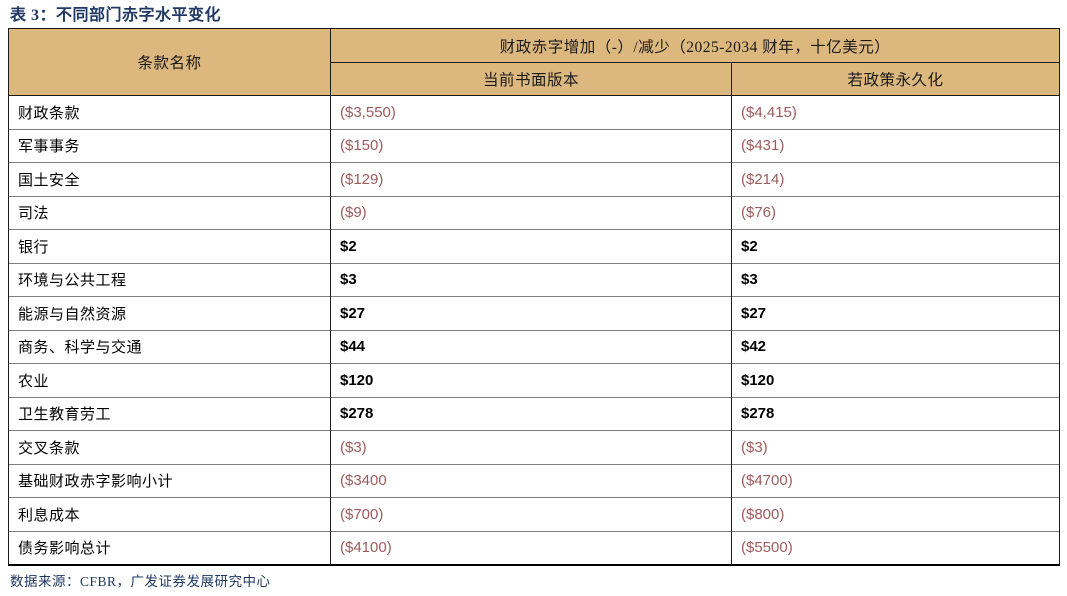  I want to click on row-label-cell: 财政条款, so click(169, 112).